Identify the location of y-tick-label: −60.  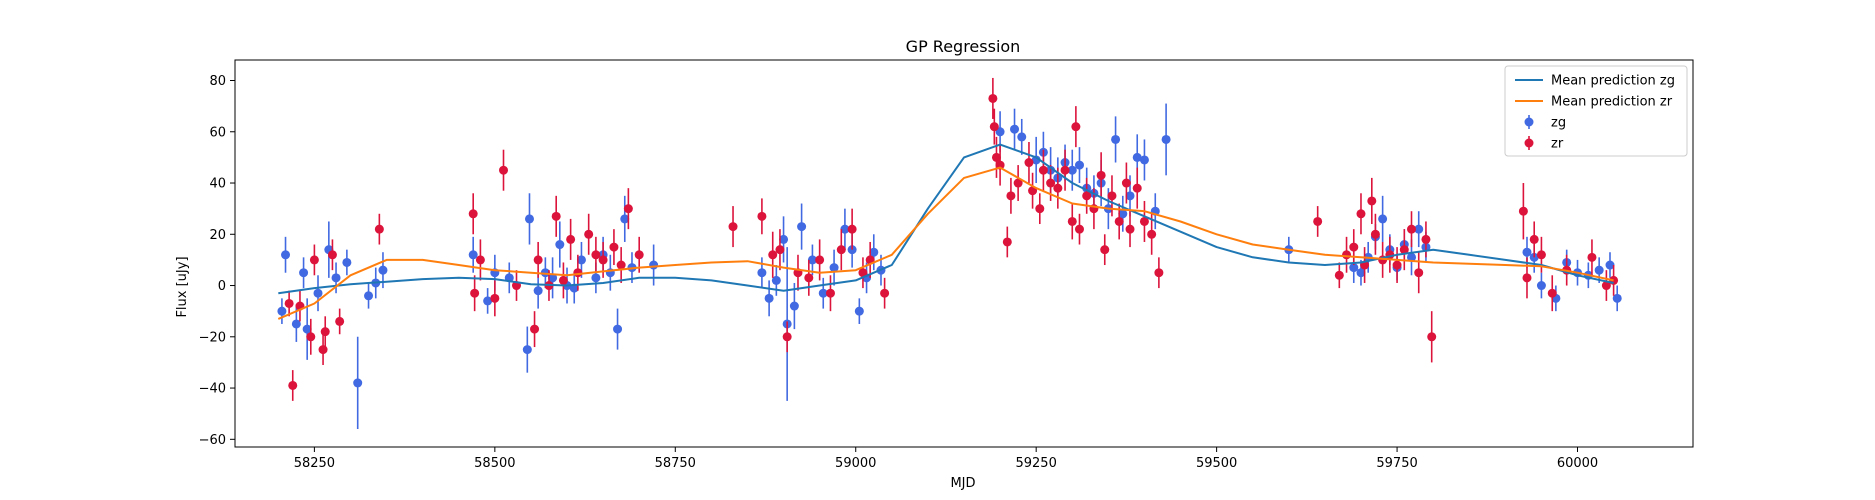
(212, 440).